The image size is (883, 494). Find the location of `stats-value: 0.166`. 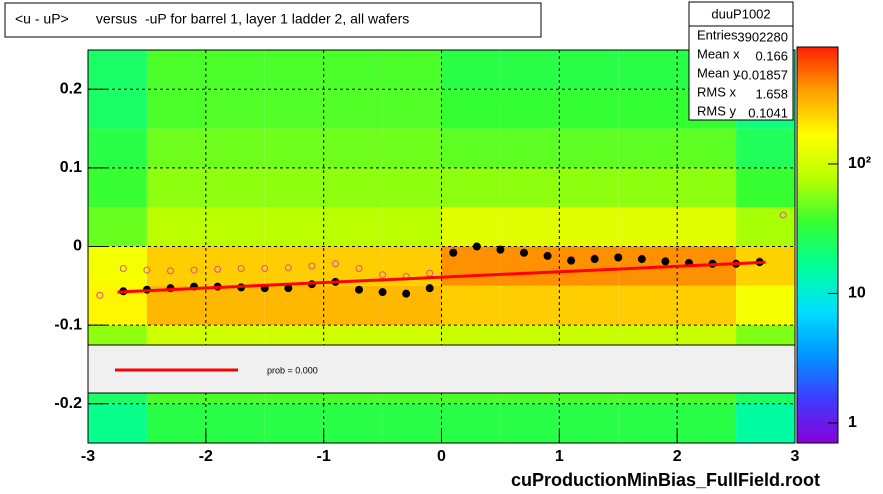

stats-value: 0.166 is located at coordinates (771, 55).